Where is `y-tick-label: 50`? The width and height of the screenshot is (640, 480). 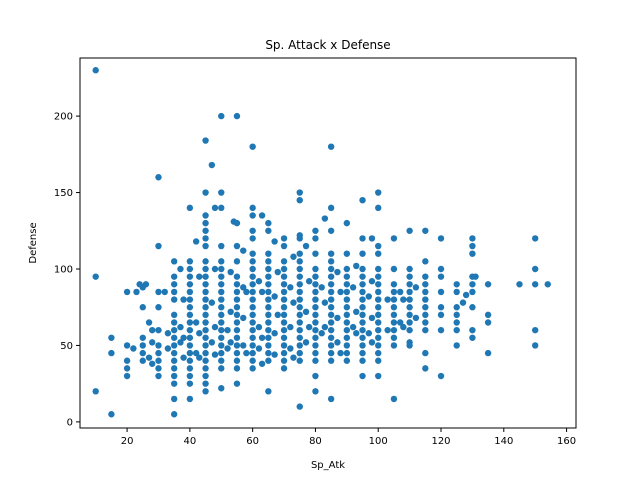 y-tick-label: 50 is located at coordinates (66, 346).